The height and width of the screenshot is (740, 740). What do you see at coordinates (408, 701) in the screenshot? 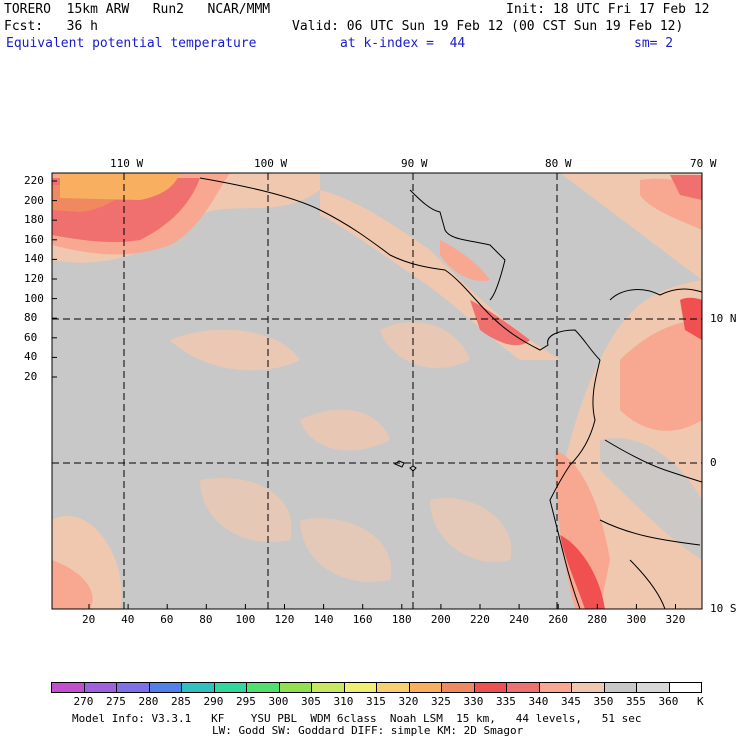
I see `colorbar-label: 320` at bounding box center [408, 701].